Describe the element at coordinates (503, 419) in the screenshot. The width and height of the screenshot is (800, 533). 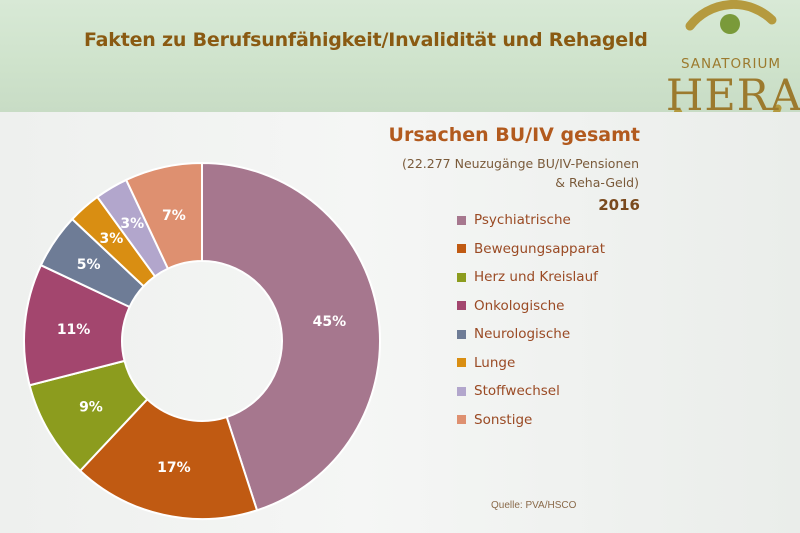
I see `legend-label: Sonstige` at that location.